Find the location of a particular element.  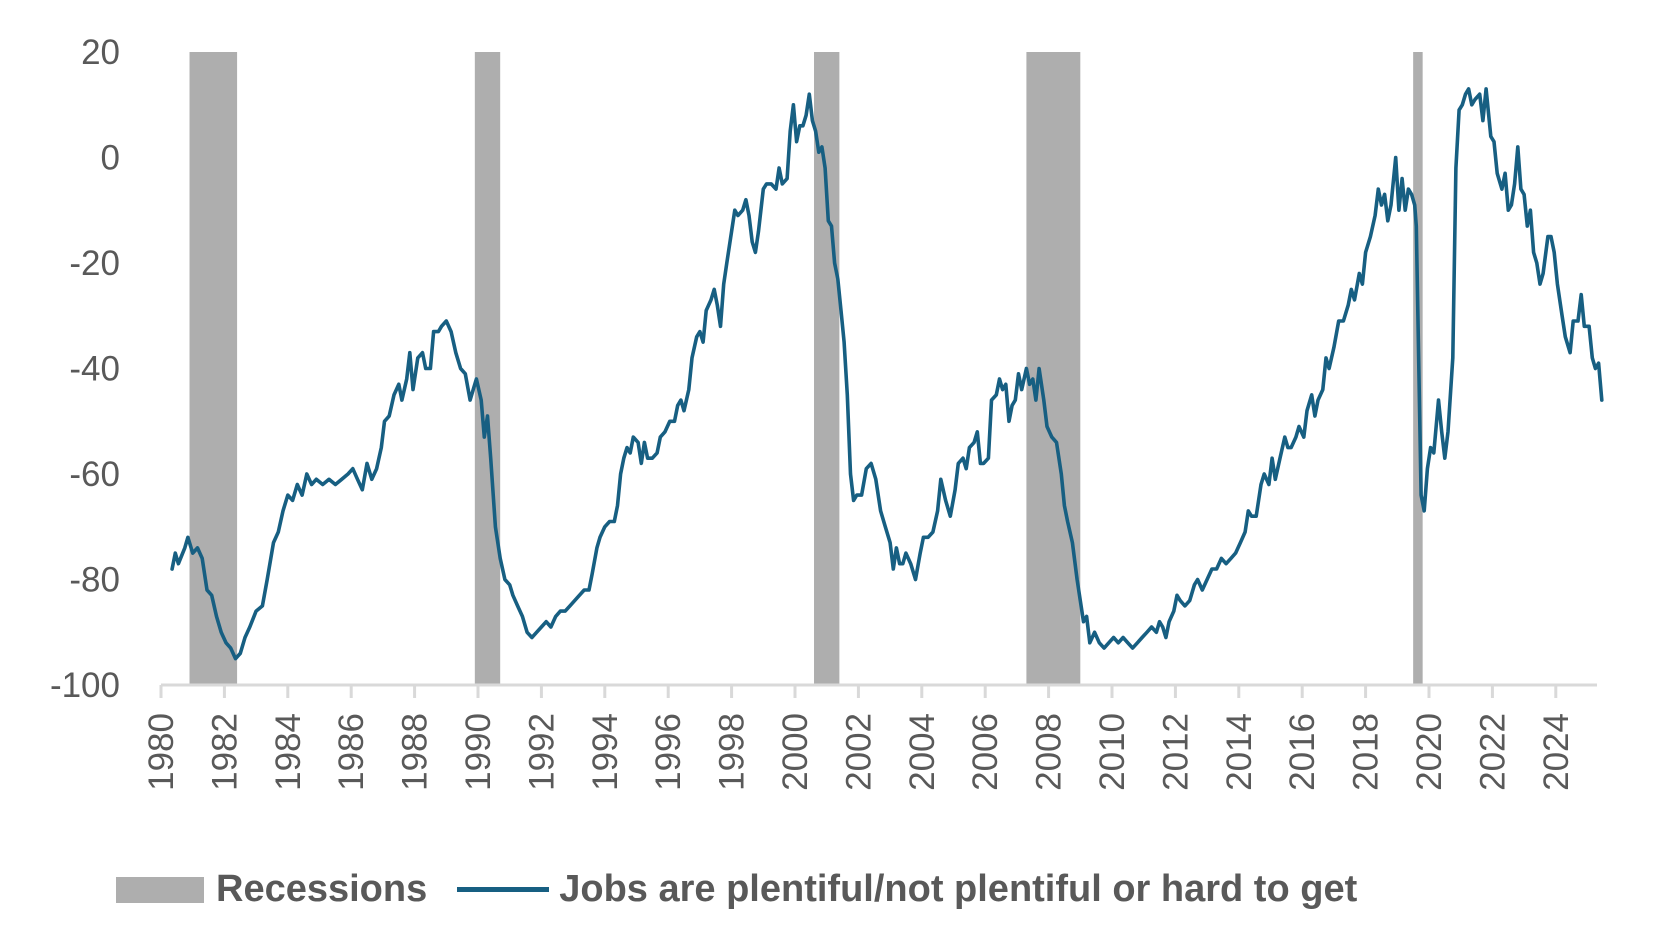

x-tick-label: 1992 is located at coordinates (541, 752).